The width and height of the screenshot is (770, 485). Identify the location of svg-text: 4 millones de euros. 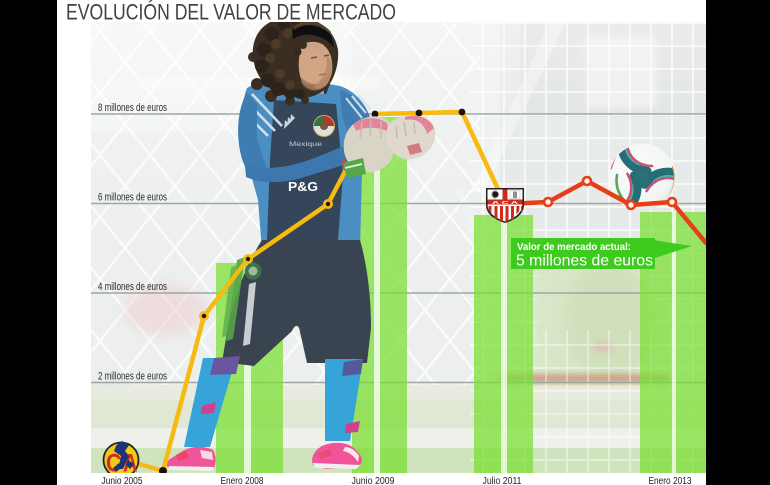
(132, 287).